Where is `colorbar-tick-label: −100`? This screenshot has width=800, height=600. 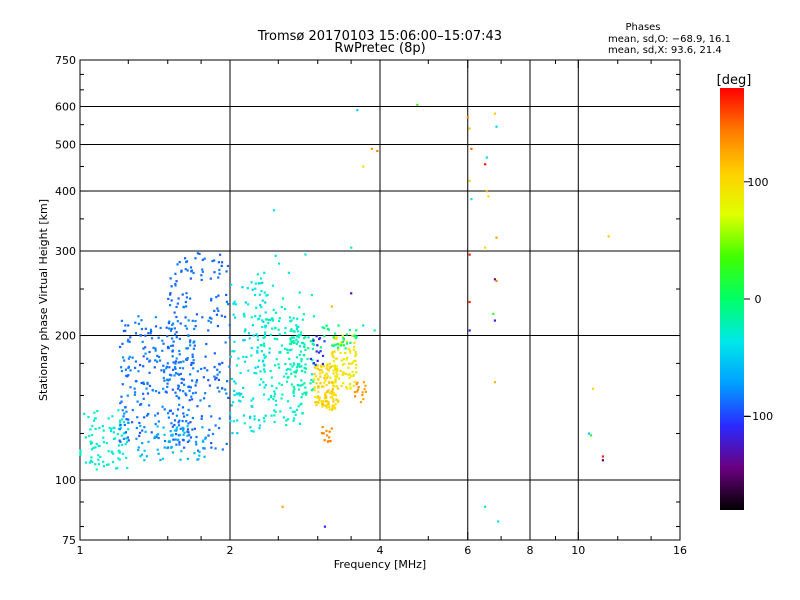 colorbar-tick-label: −100 is located at coordinates (758, 416).